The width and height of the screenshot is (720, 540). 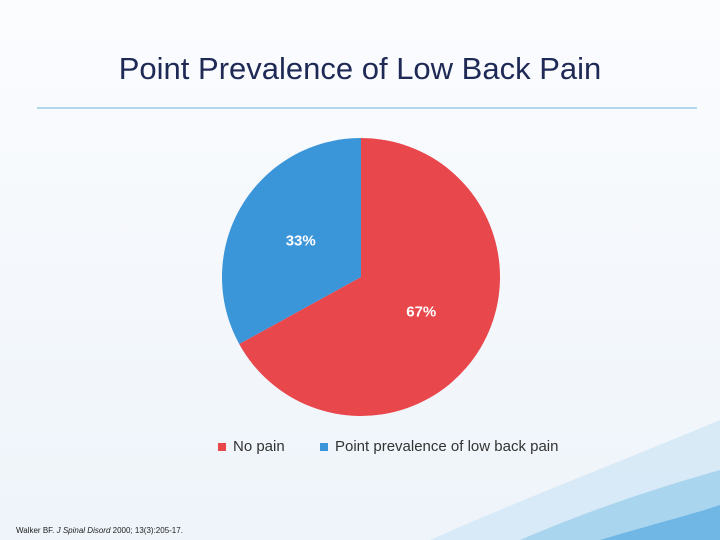 What do you see at coordinates (301, 240) in the screenshot?
I see `value-label: 33%` at bounding box center [301, 240].